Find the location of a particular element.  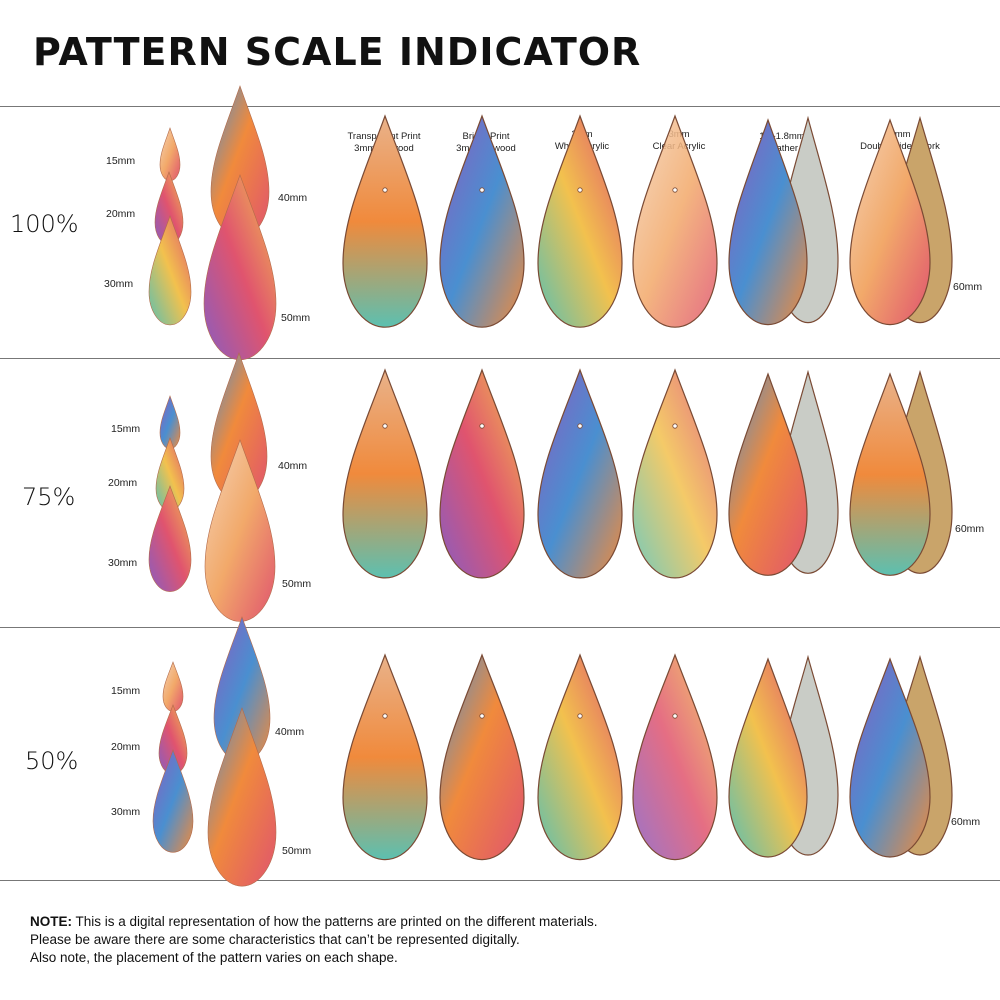

scale-label-50: 50% is located at coordinates (52, 761).